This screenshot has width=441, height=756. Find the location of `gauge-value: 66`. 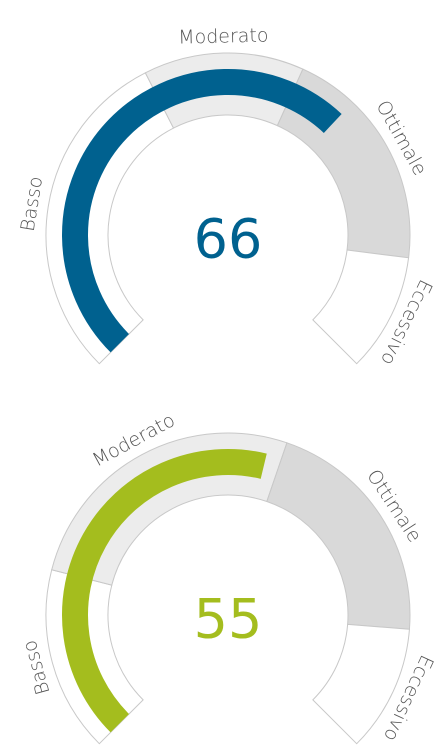

gauge-value: 66 is located at coordinates (228, 239).